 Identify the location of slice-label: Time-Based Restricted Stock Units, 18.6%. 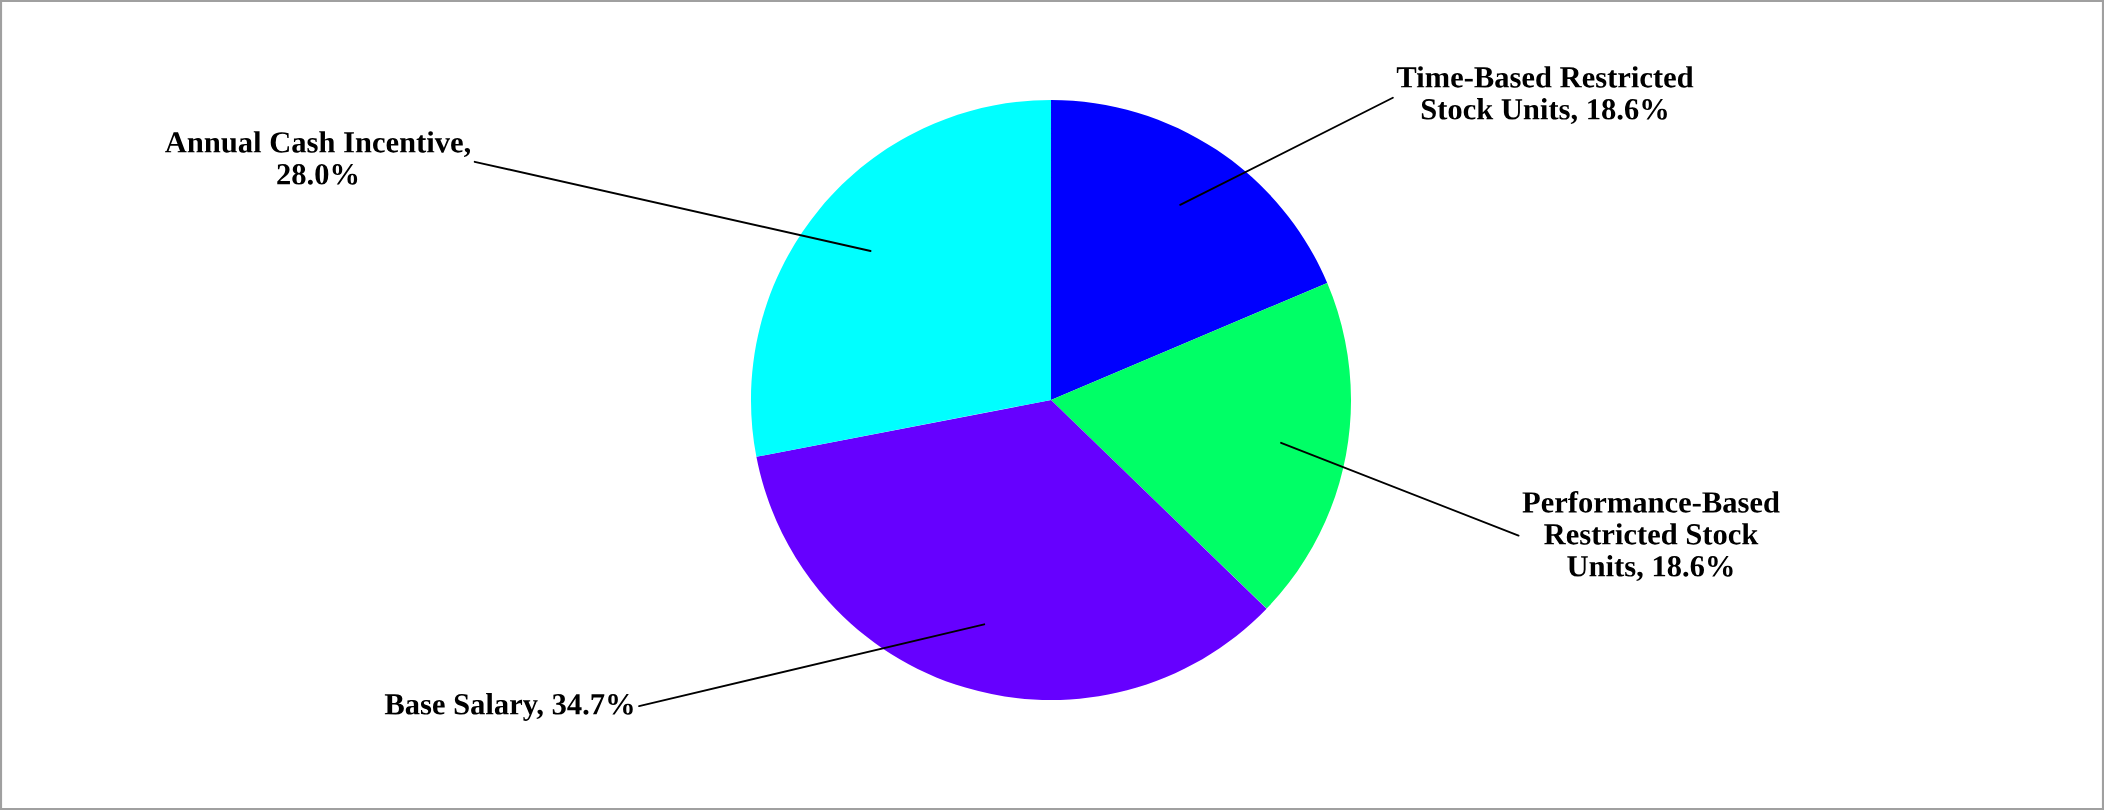
(1545, 95).